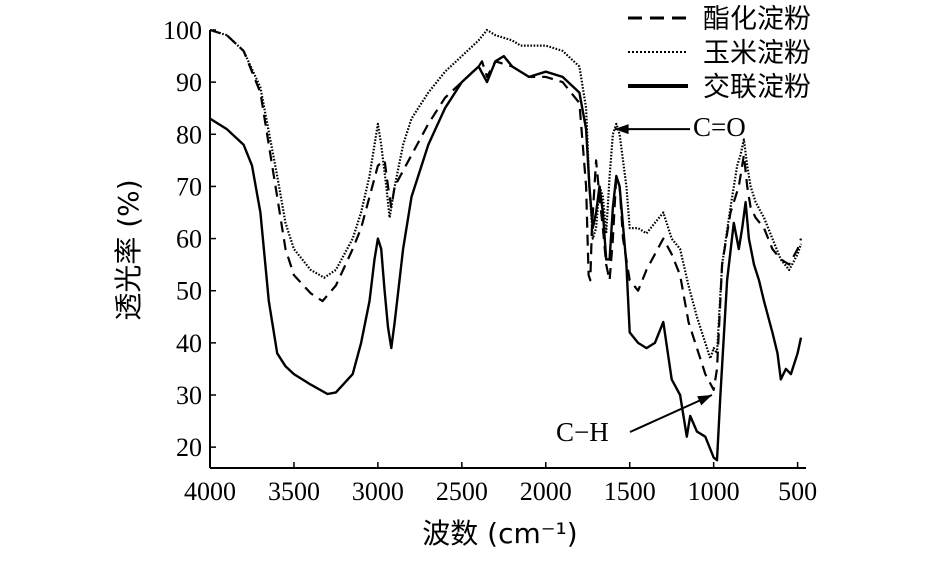  I want to click on y-tick-label: 40, so click(189, 343).